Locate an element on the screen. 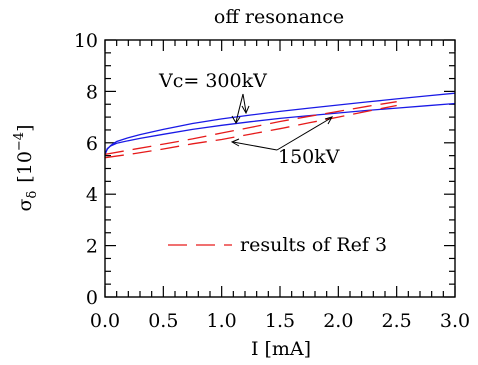  simulation-150kv-line is located at coordinates (280, 128).